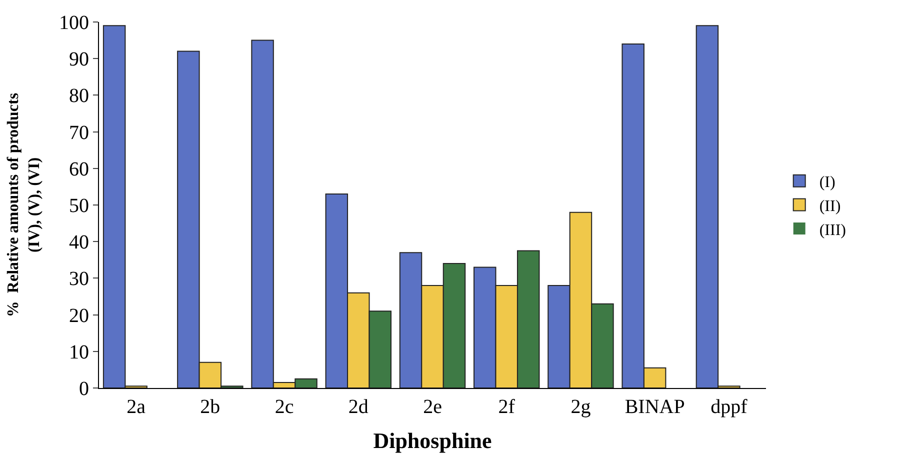 The height and width of the screenshot is (468, 906). What do you see at coordinates (432, 440) in the screenshot?
I see `x-axis-title: Diphosphine` at bounding box center [432, 440].